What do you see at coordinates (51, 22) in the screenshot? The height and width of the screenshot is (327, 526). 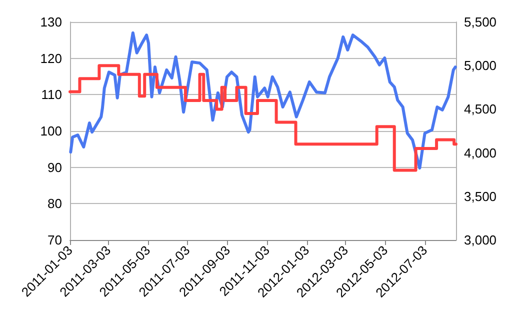 I see `y-tick-label: 130` at bounding box center [51, 22].